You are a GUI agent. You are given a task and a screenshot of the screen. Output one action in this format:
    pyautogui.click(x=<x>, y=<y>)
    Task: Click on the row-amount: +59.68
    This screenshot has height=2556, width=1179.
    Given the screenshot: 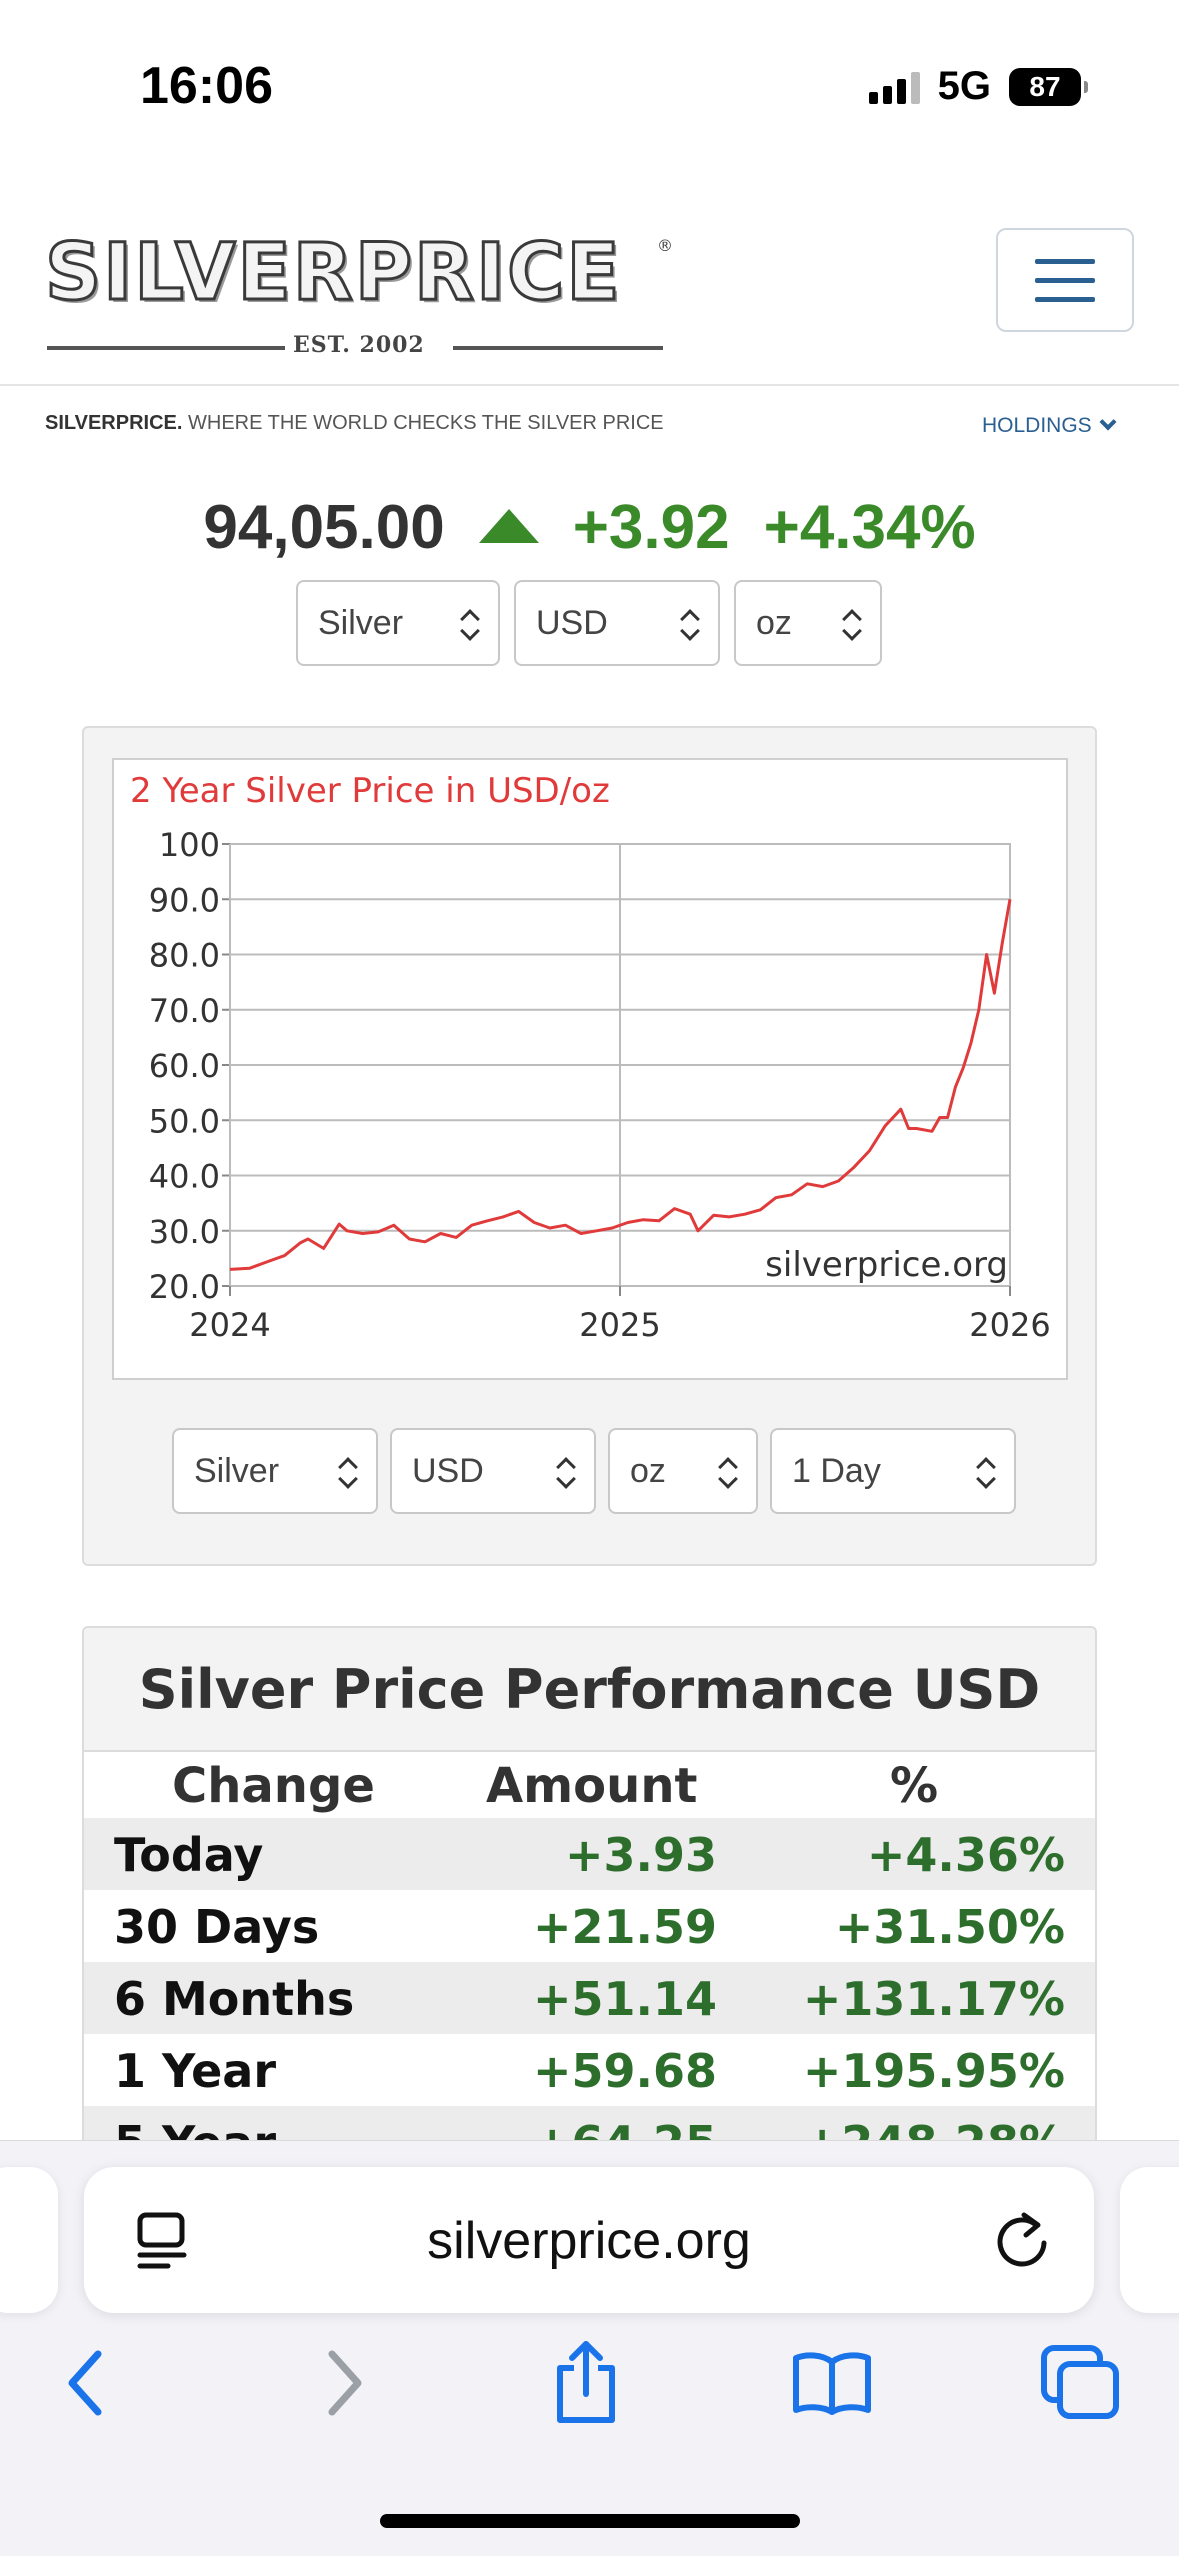 What is the action you would take?
    pyautogui.click(x=624, y=2071)
    